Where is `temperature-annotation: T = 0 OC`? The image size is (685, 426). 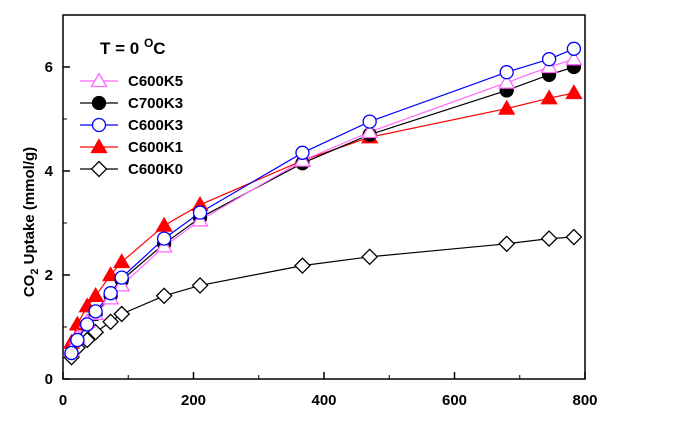 temperature-annotation: T = 0 OC is located at coordinates (133, 47).